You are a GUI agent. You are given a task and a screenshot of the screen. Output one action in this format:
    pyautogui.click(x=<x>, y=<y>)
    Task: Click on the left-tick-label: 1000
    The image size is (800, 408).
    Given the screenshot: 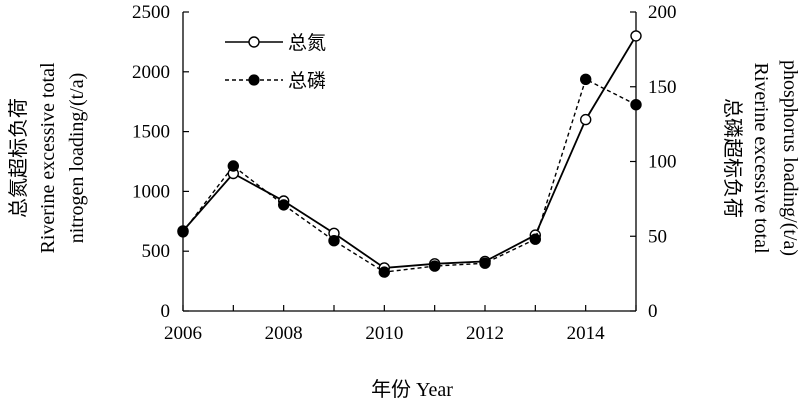 What is the action you would take?
    pyautogui.click(x=151, y=191)
    